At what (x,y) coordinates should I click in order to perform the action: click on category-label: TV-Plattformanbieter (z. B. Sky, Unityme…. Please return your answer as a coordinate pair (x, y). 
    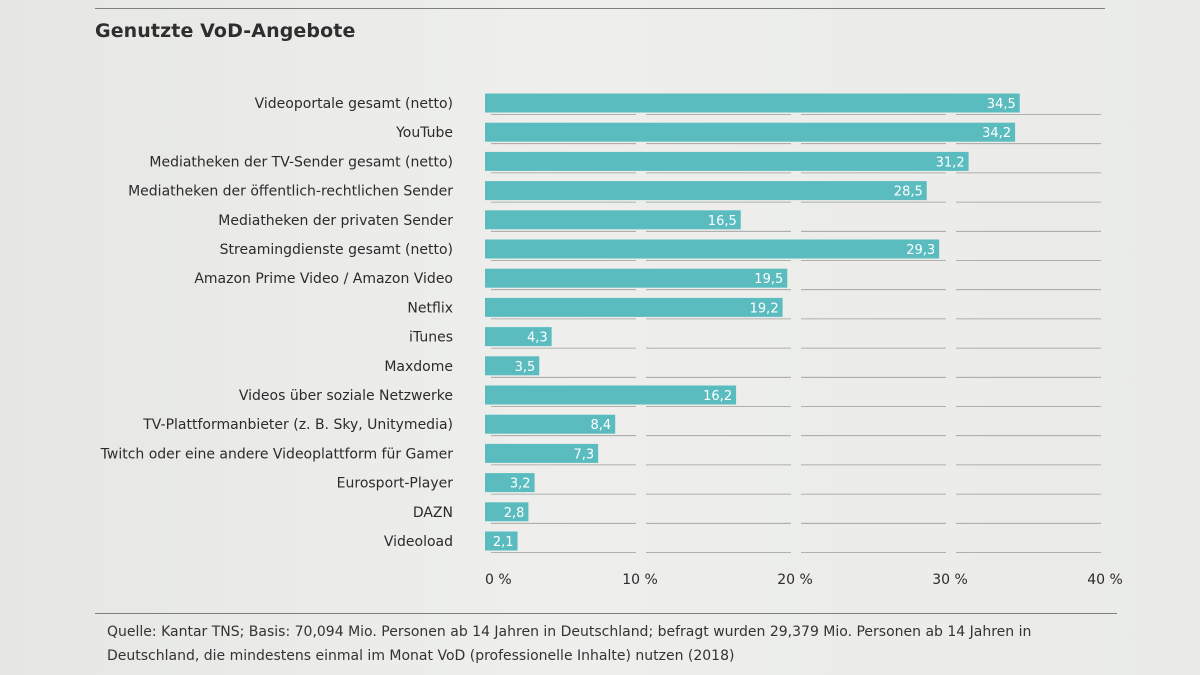
    Looking at the image, I should click on (297, 425).